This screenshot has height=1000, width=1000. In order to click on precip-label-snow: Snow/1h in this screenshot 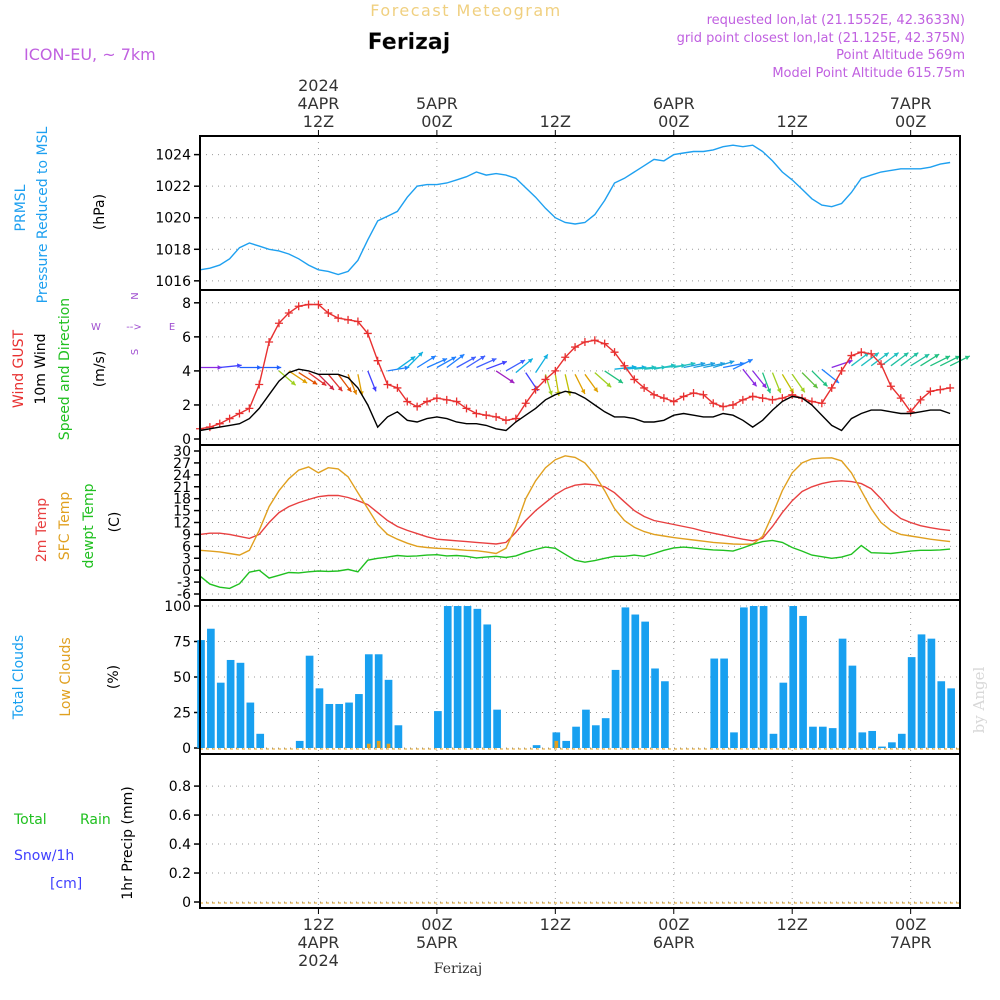, I will do `click(44, 856)`.